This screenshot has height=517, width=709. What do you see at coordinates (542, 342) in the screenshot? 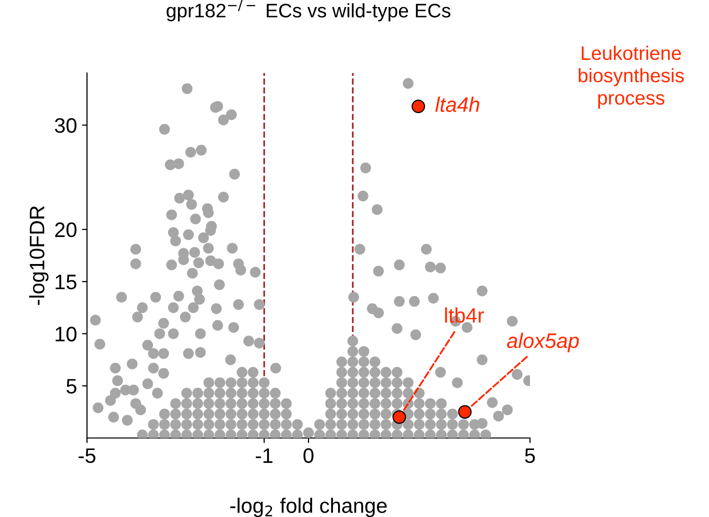
I see `annotation: alox5ap` at bounding box center [542, 342].